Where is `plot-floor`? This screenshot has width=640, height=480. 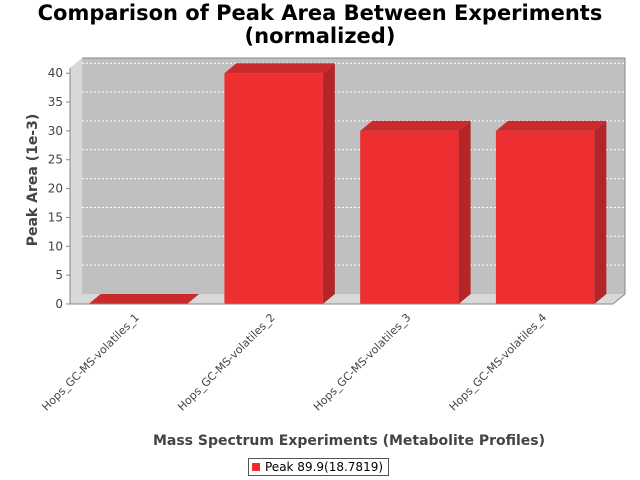 plot-floor is located at coordinates (347, 299).